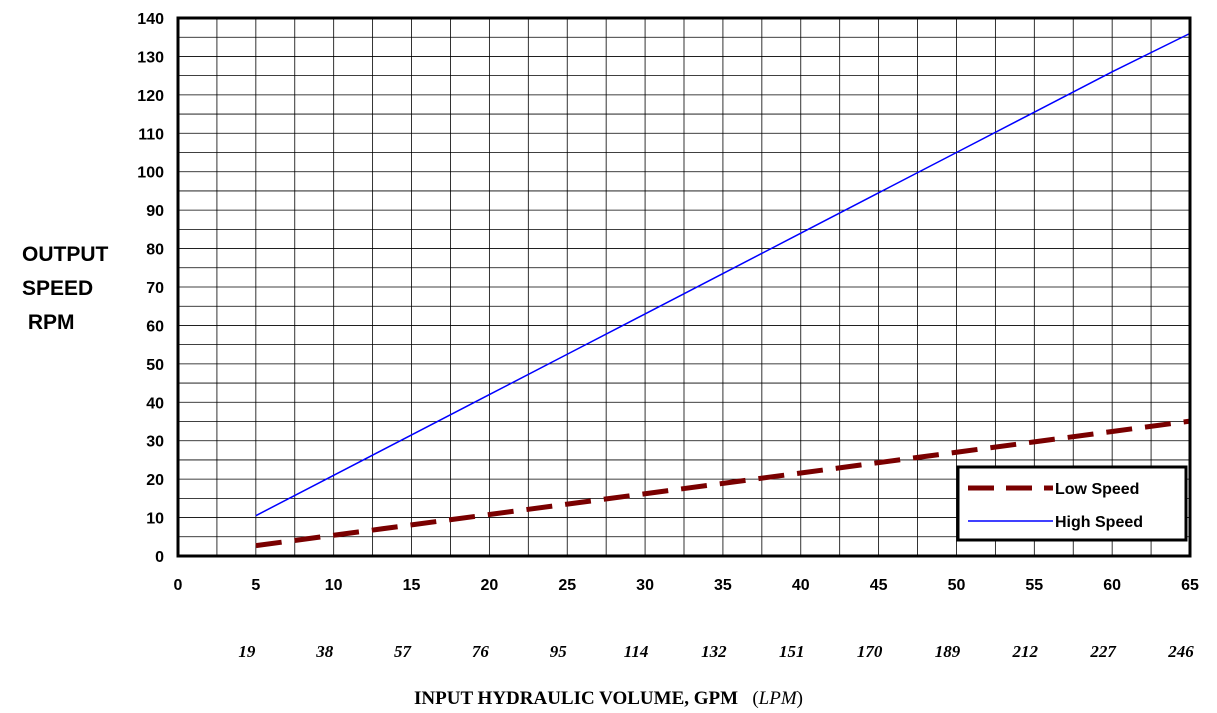  What do you see at coordinates (155, 442) in the screenshot?
I see `y-tick-label: 30` at bounding box center [155, 442].